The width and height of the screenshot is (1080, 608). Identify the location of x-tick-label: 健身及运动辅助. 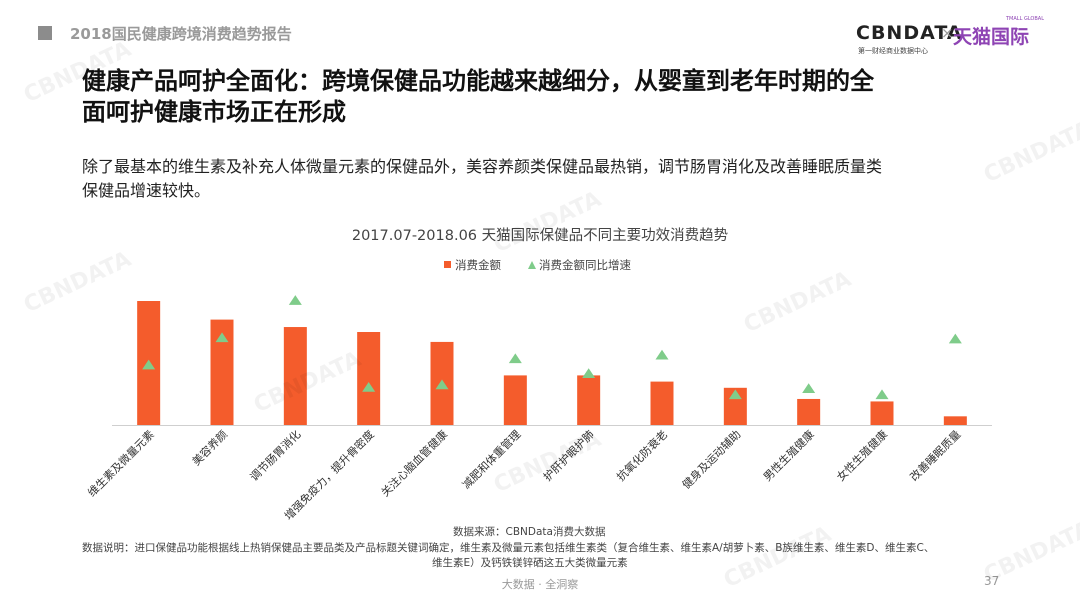
(711, 459).